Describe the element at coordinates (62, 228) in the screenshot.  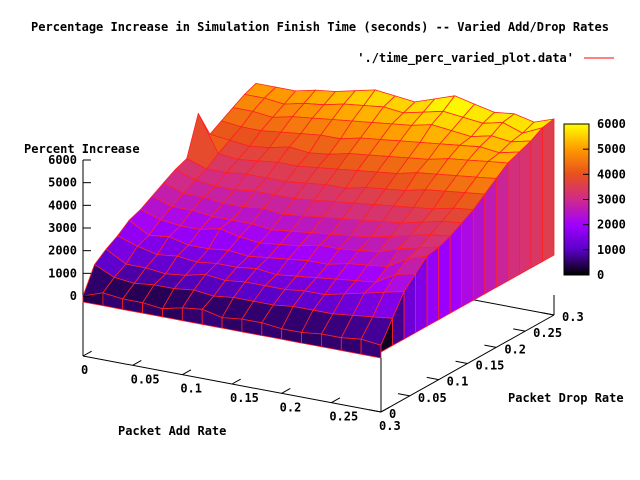
I see `z-tick-label: 3000` at that location.